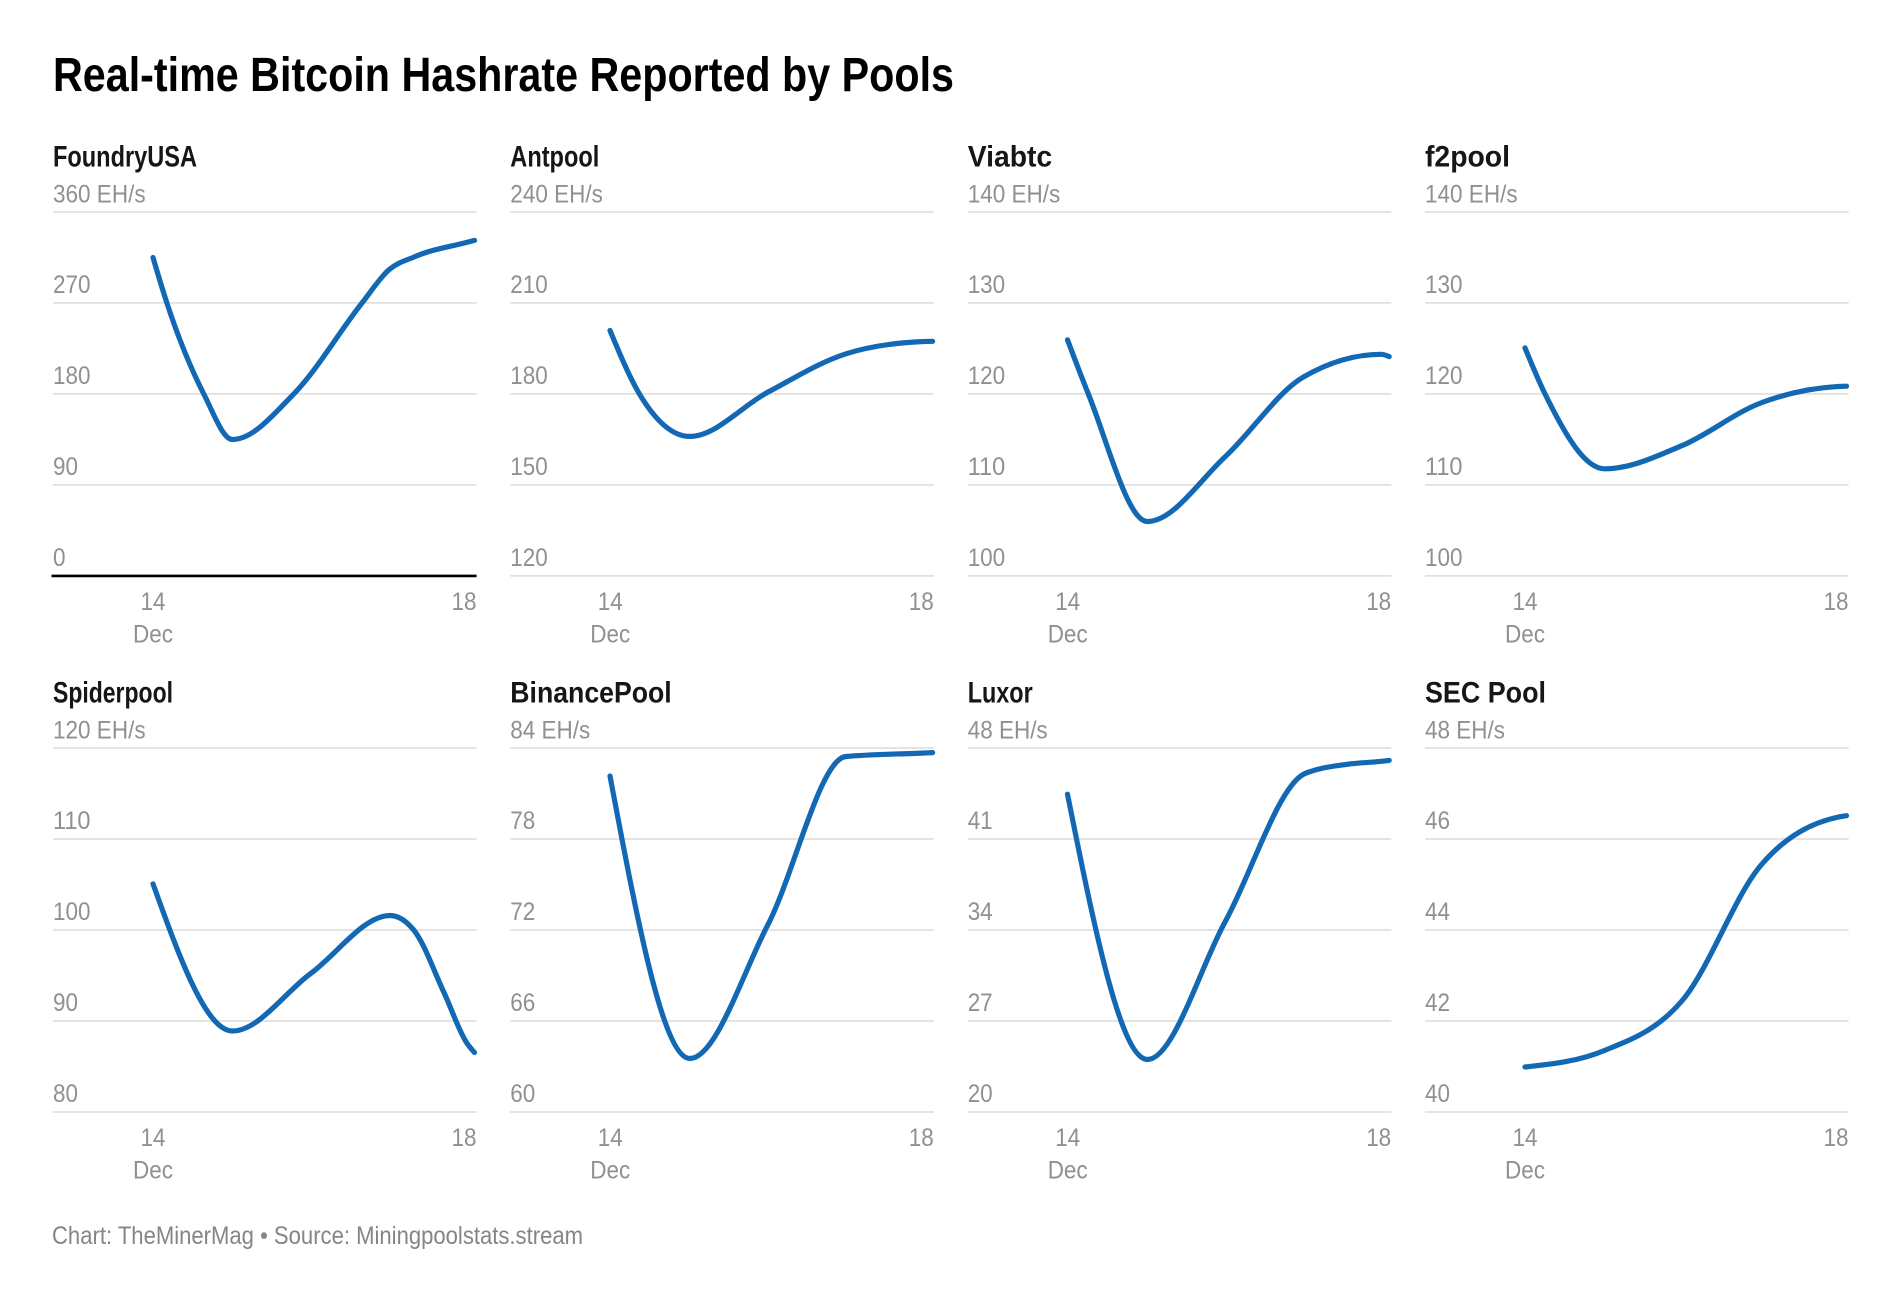 The image size is (1900, 1303). Describe the element at coordinates (980, 821) in the screenshot. I see `svg-text: 41` at that location.